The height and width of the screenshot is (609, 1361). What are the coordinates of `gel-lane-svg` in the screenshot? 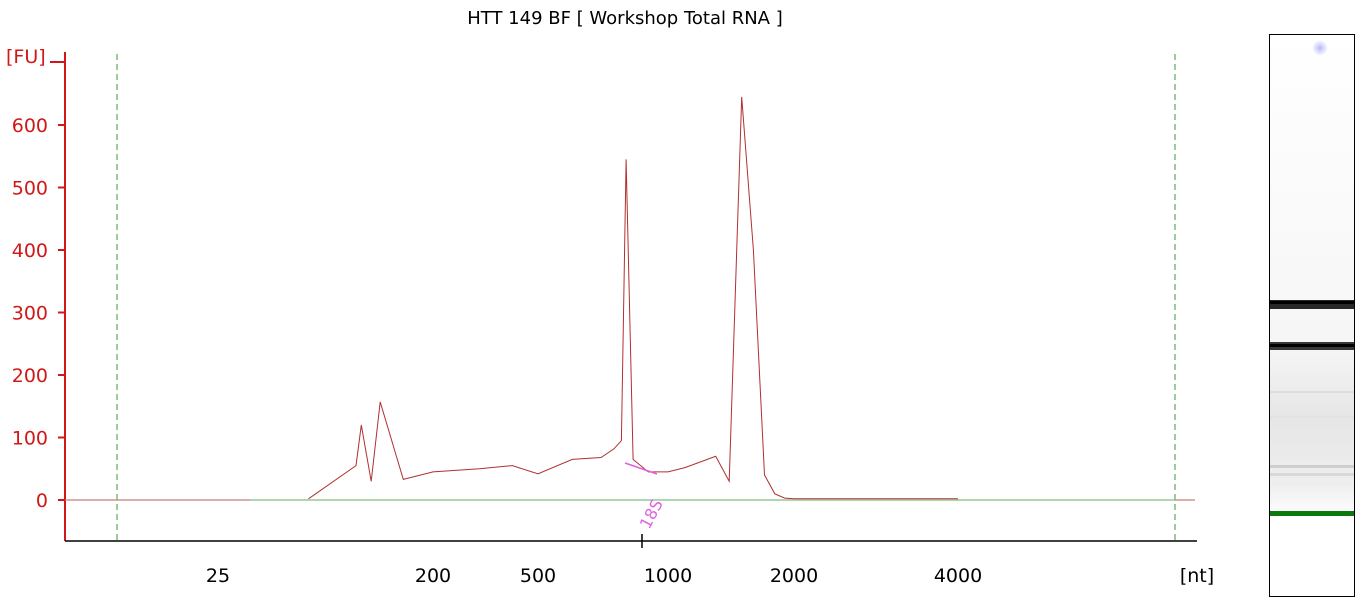 It's located at (1312, 315).